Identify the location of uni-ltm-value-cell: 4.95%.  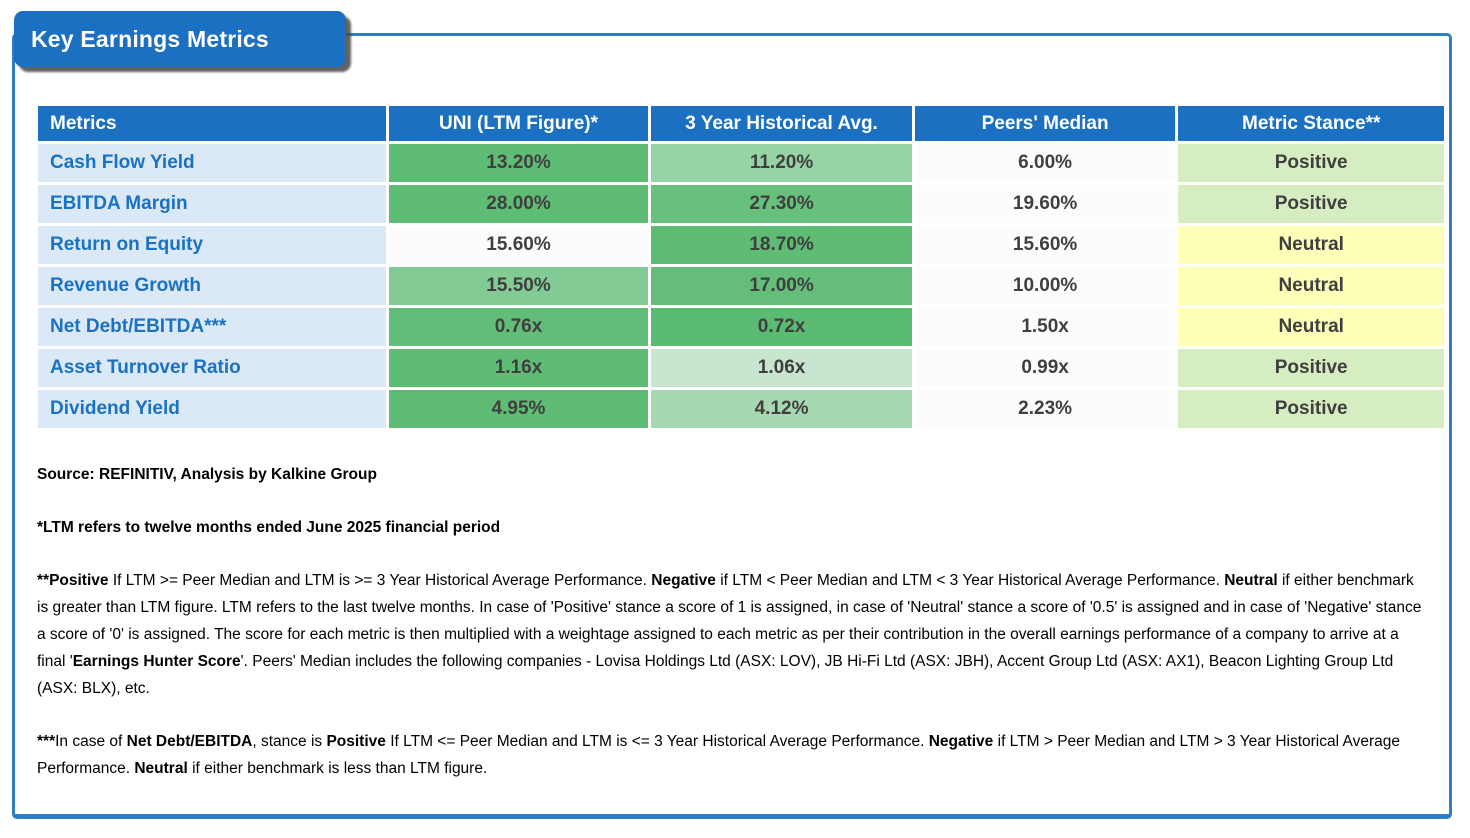
(518, 409).